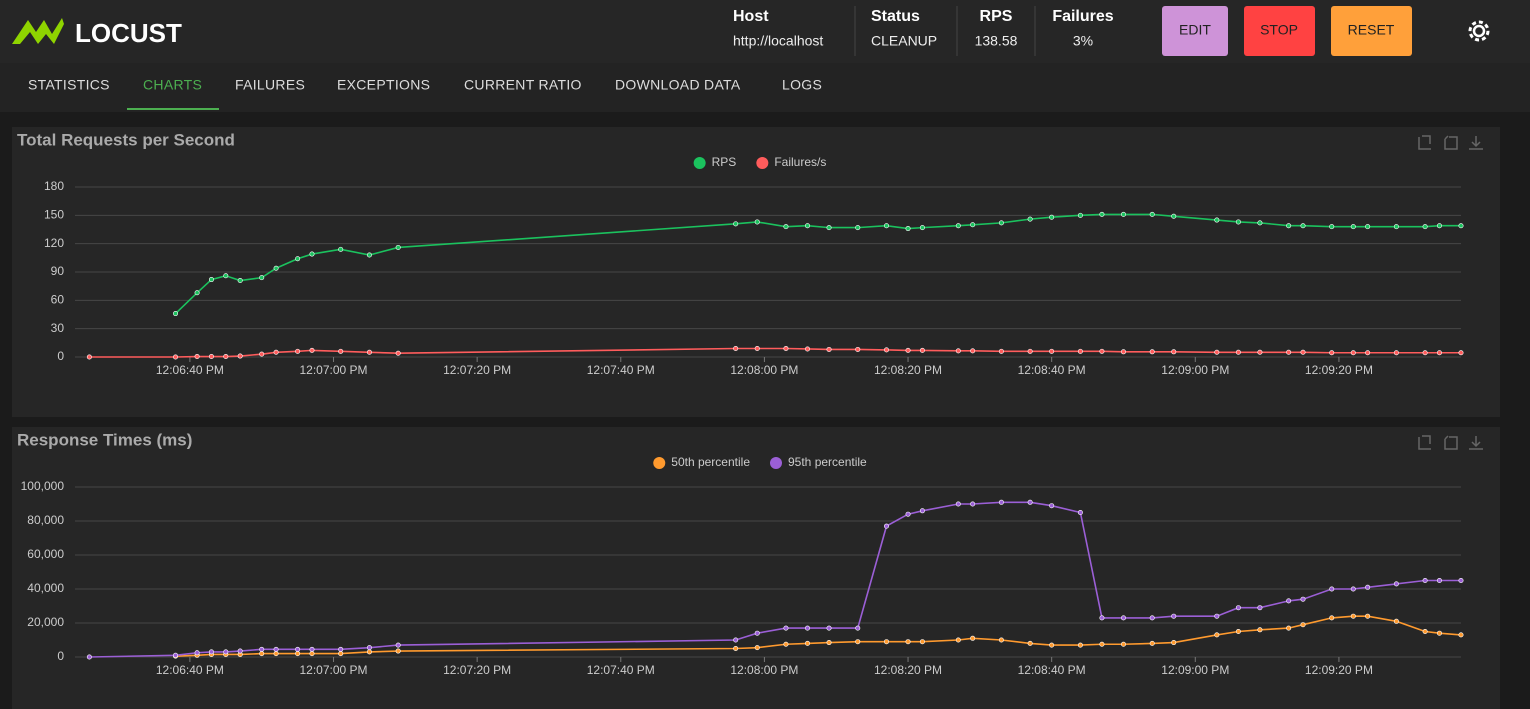  Describe the element at coordinates (45, 520) in the screenshot. I see `y-tick-label: 80,000` at that location.